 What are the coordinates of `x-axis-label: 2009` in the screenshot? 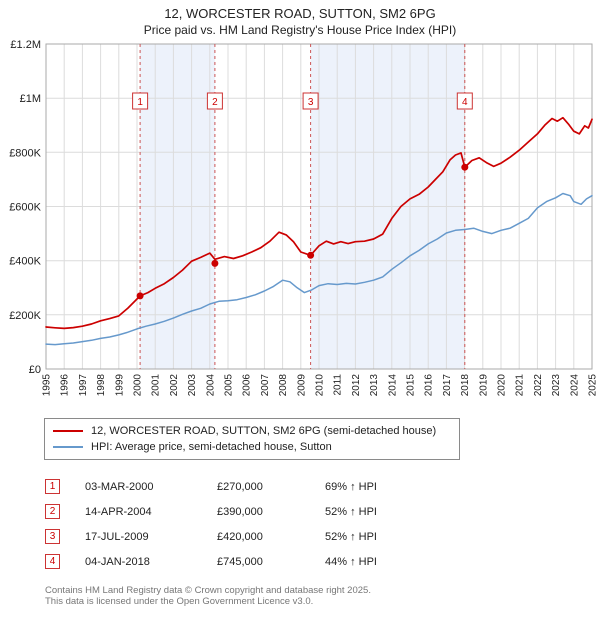 It's located at (301, 385).